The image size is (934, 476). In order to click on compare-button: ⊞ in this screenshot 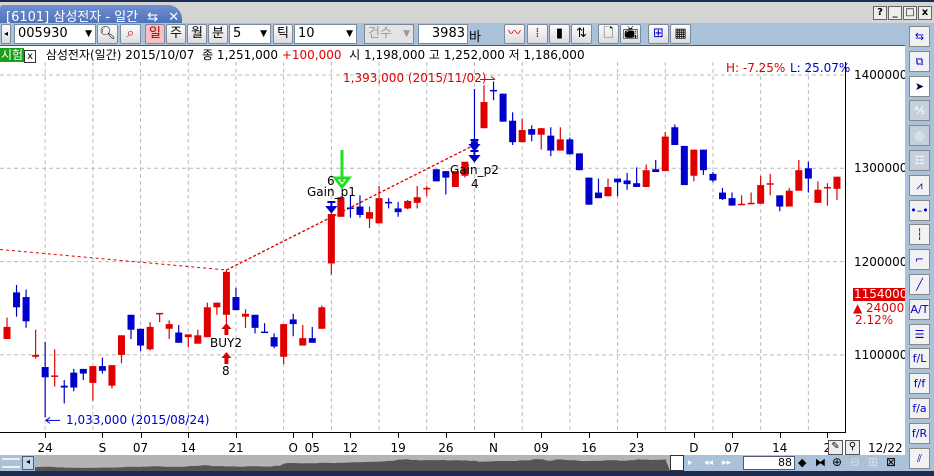, I will do `click(658, 34)`.